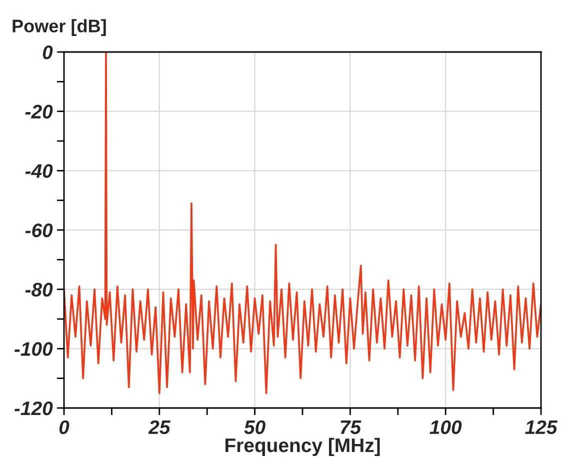 The width and height of the screenshot is (561, 466). Describe the element at coordinates (47, 52) in the screenshot. I see `y-tick-label: 0` at that location.